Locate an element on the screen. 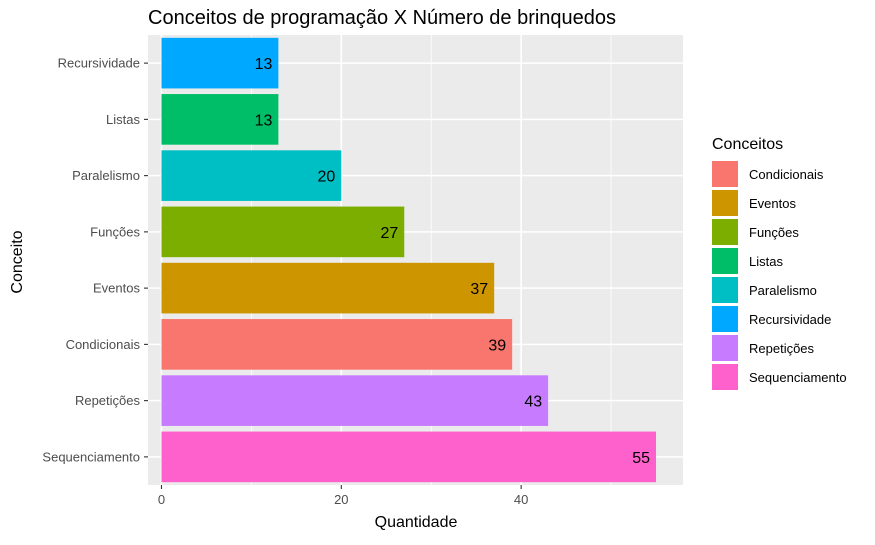 The width and height of the screenshot is (875, 545). bar-value-label: 39 is located at coordinates (497, 345).